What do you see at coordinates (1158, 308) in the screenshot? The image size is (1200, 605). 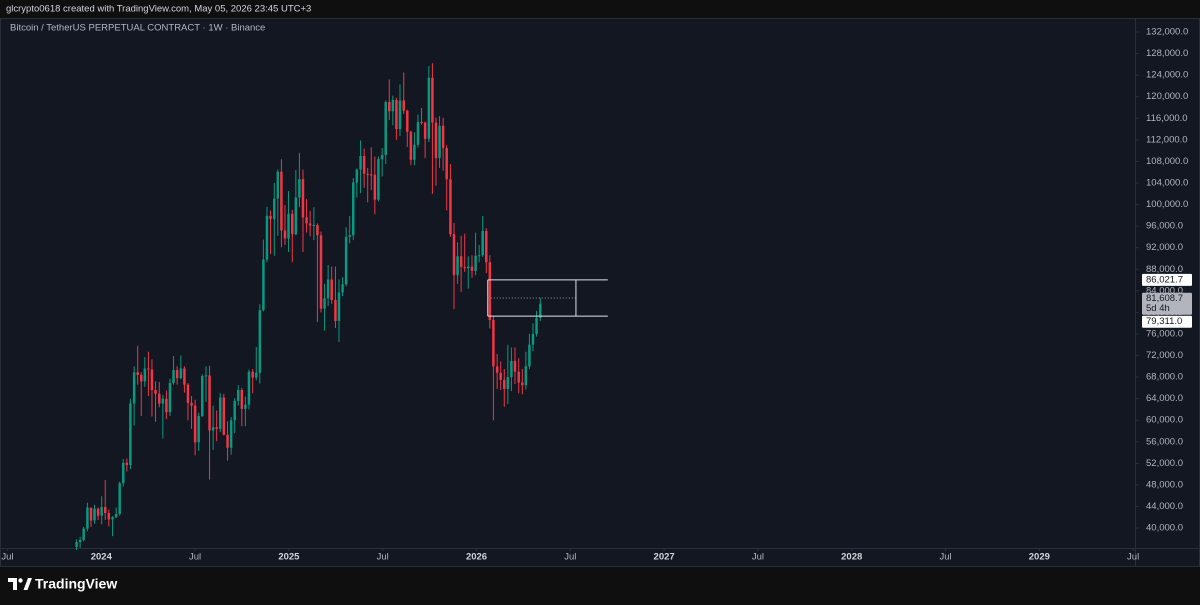 I see `countdown-label: 5d 4h` at bounding box center [1158, 308].